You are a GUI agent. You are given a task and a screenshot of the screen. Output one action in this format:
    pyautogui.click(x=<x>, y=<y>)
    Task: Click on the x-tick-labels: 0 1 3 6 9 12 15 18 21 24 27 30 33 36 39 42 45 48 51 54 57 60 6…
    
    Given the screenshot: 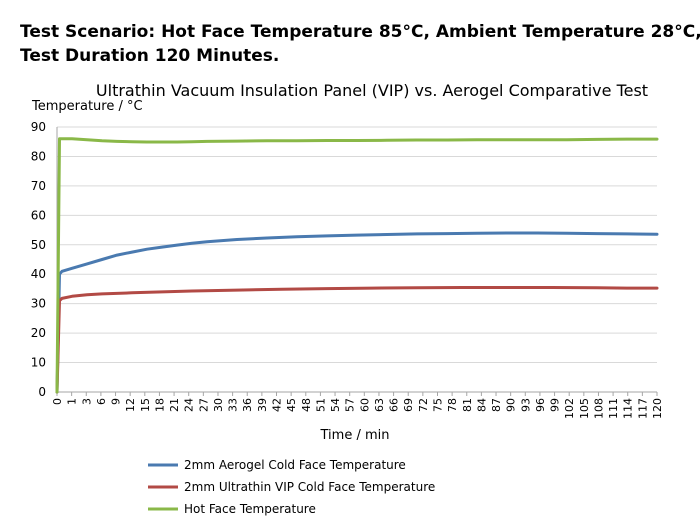 What is the action you would take?
    pyautogui.click(x=357, y=405)
    